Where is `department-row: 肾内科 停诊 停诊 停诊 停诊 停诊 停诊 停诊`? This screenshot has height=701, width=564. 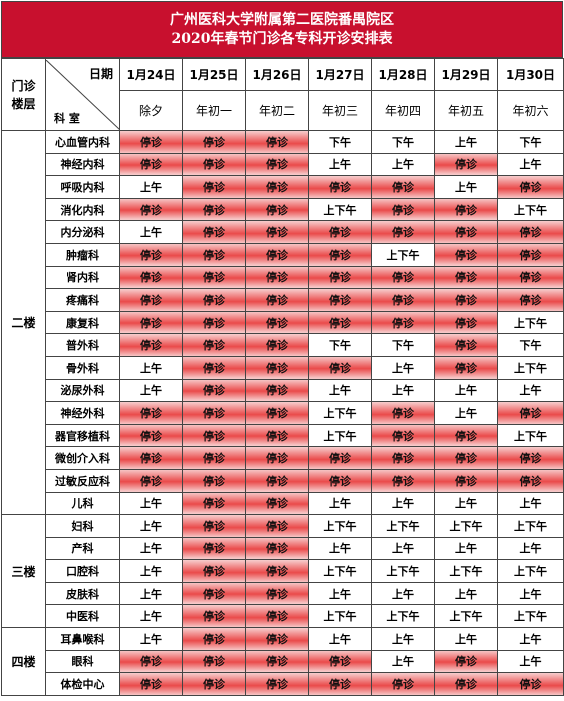
department-row: 肾内科 停诊 停诊 停诊 停诊 停诊 停诊 停诊 is located at coordinates (283, 277).